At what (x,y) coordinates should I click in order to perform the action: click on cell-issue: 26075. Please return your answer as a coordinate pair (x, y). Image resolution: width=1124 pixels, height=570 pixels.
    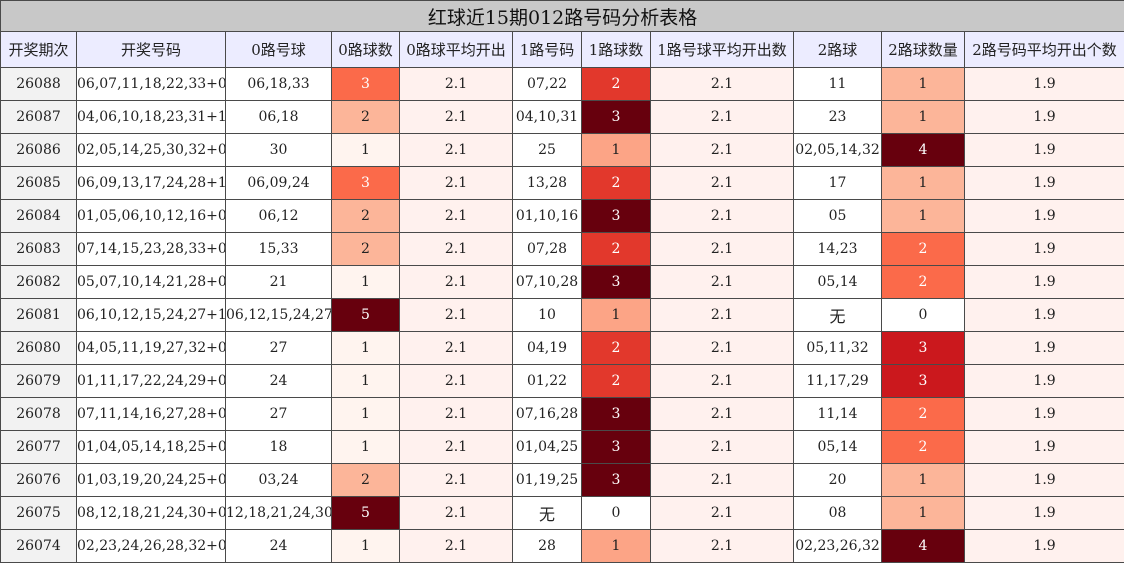
    Looking at the image, I should click on (38, 513).